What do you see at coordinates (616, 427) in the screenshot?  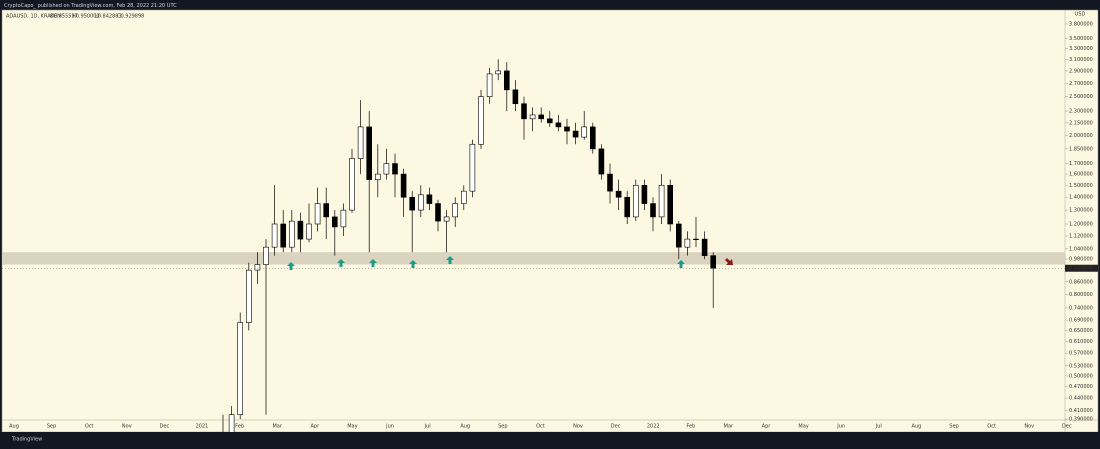 I see `x-tick-label: Dec` at bounding box center [616, 427].